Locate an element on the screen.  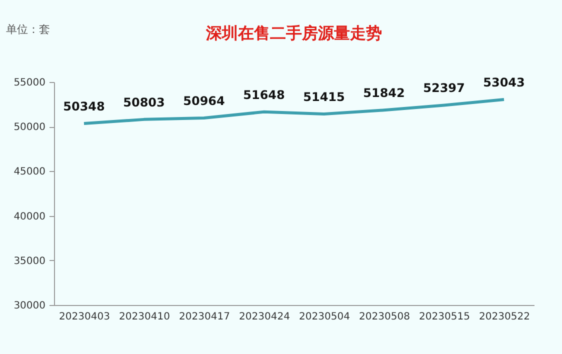
data-label: 51415 is located at coordinates (324, 97).